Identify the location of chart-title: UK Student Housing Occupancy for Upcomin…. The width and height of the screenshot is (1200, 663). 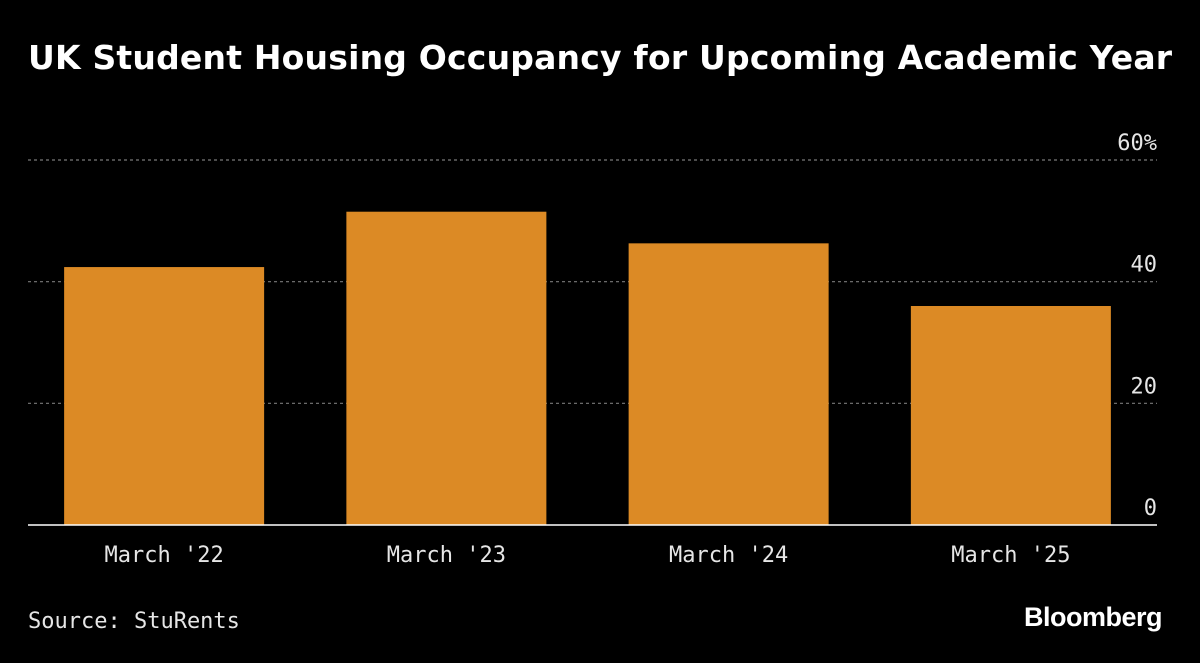
(600, 57).